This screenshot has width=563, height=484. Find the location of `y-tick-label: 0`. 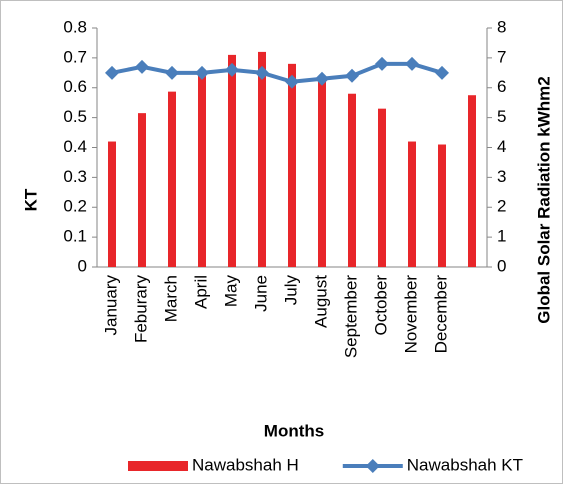

y-tick-label: 0 is located at coordinates (82, 265).